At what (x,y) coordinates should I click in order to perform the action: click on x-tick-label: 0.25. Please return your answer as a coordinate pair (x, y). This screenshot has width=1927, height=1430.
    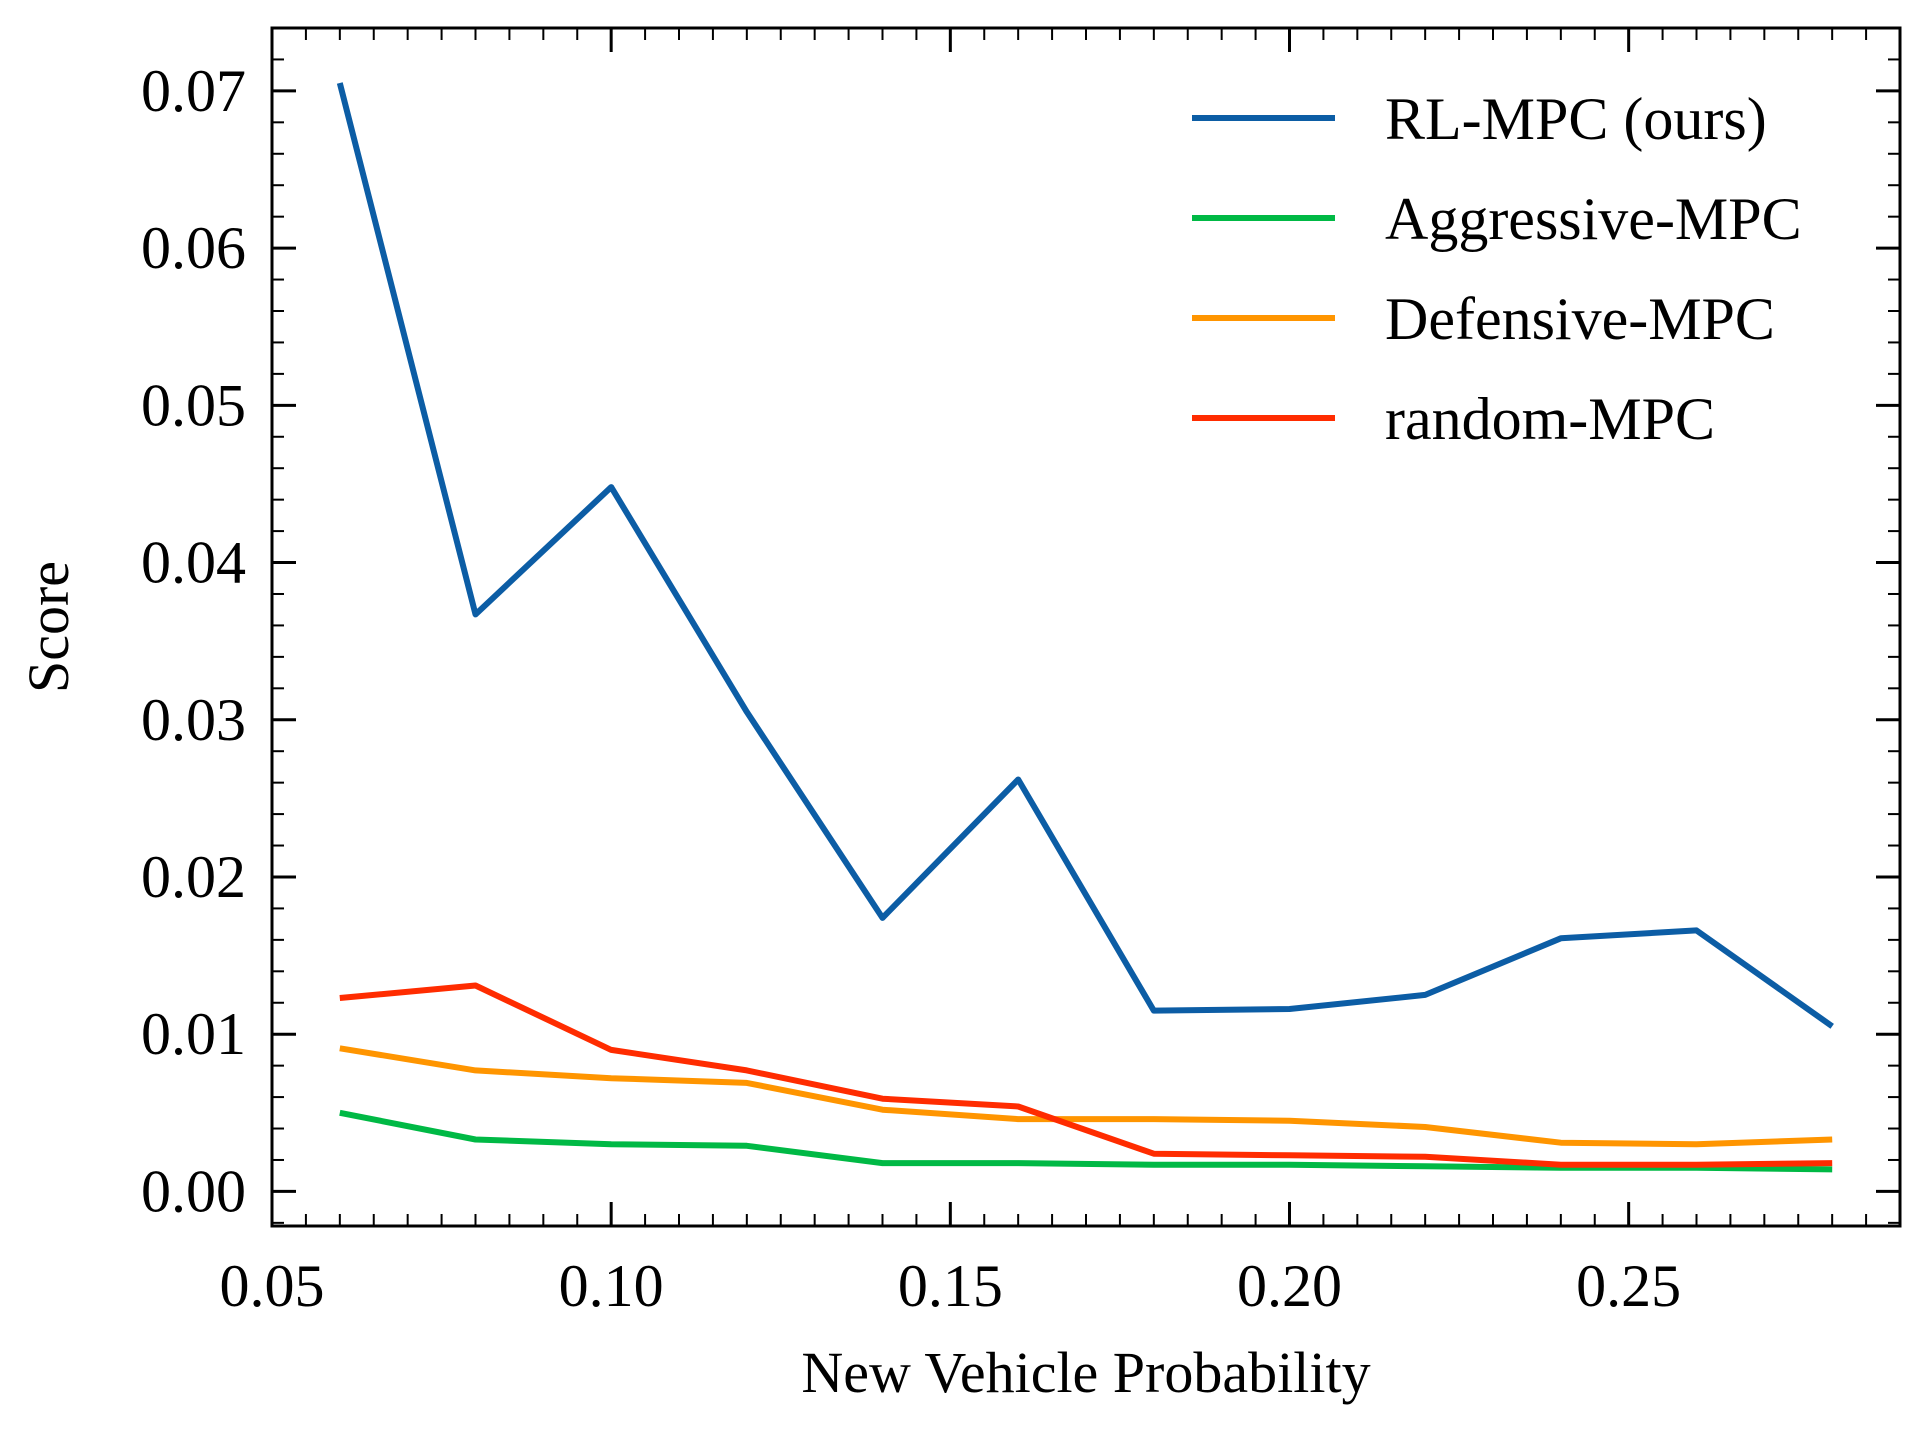
    Looking at the image, I should click on (1628, 1286).